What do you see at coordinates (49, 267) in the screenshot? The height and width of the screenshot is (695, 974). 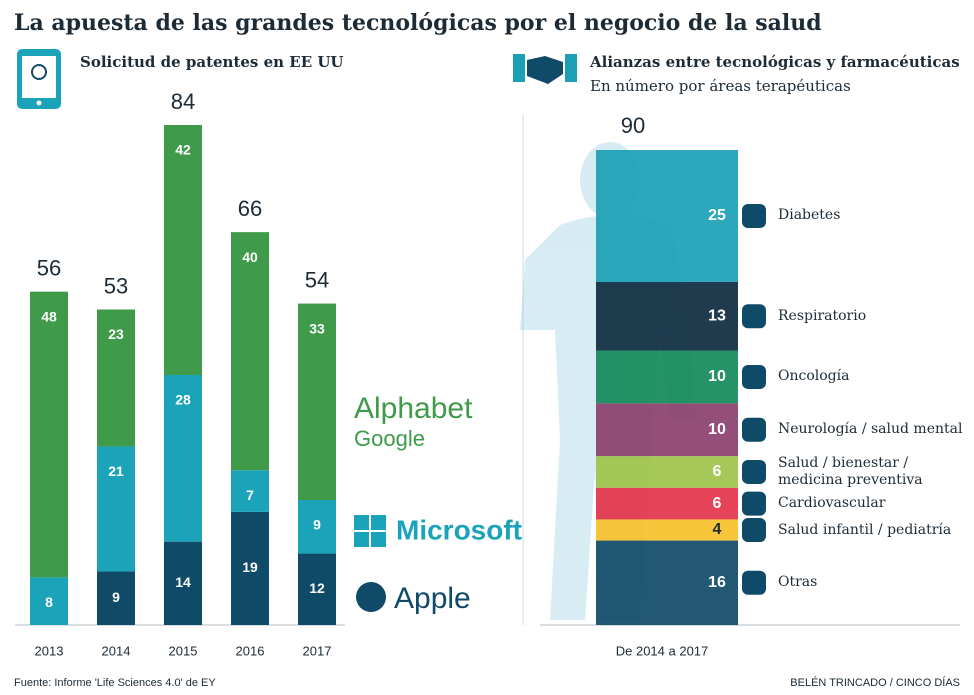 I see `total-label: 56` at bounding box center [49, 267].